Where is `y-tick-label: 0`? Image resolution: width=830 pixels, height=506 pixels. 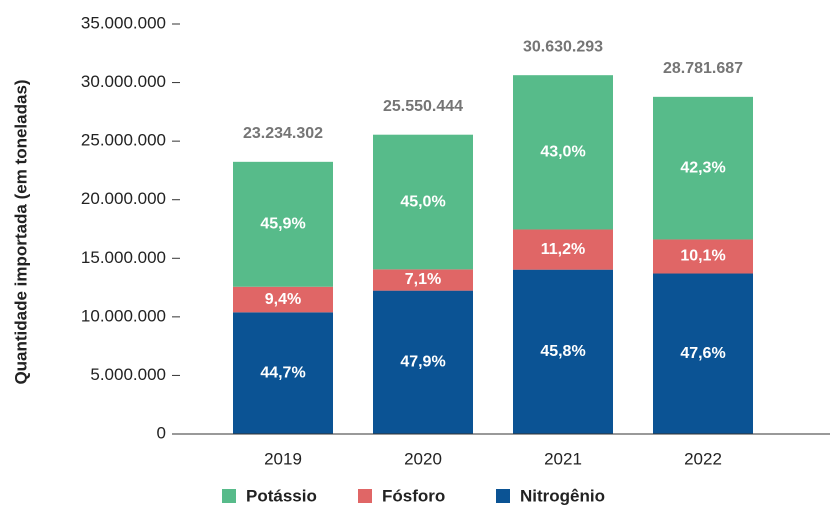
y-tick-label: 0 is located at coordinates (161, 432).